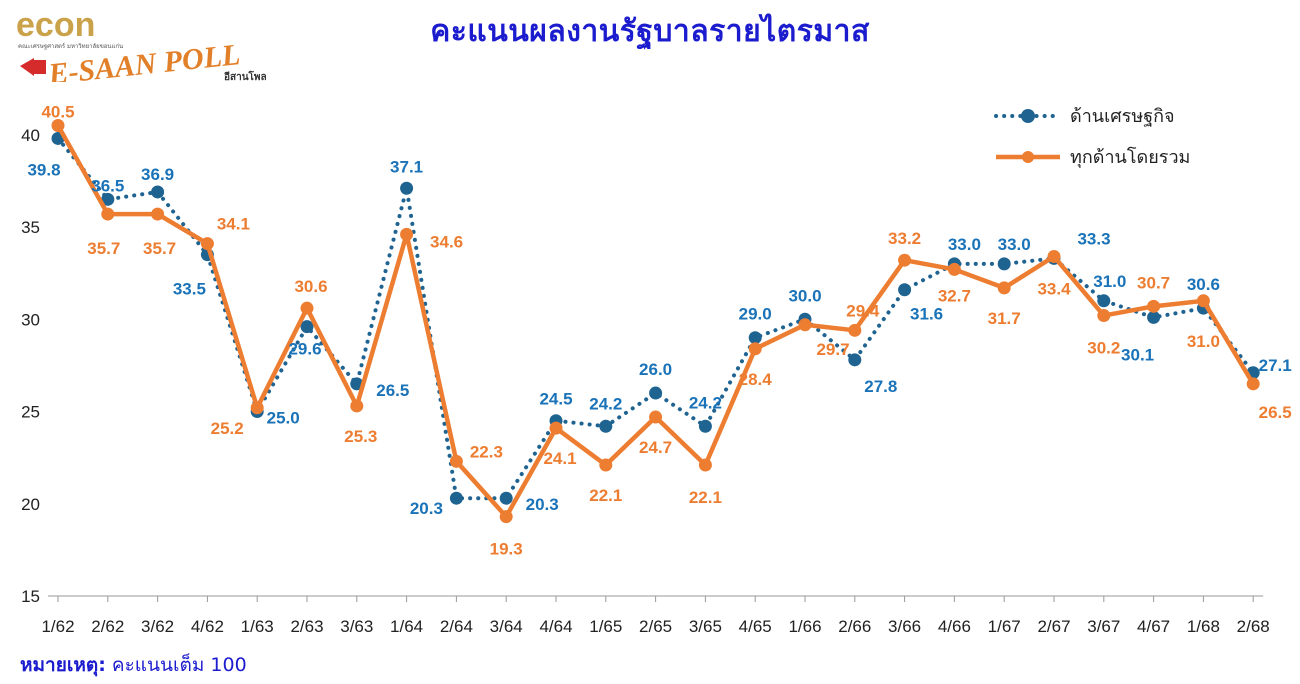 The width and height of the screenshot is (1300, 684). Describe the element at coordinates (1004, 626) in the screenshot. I see `x-tick-label: 1/67` at that location.